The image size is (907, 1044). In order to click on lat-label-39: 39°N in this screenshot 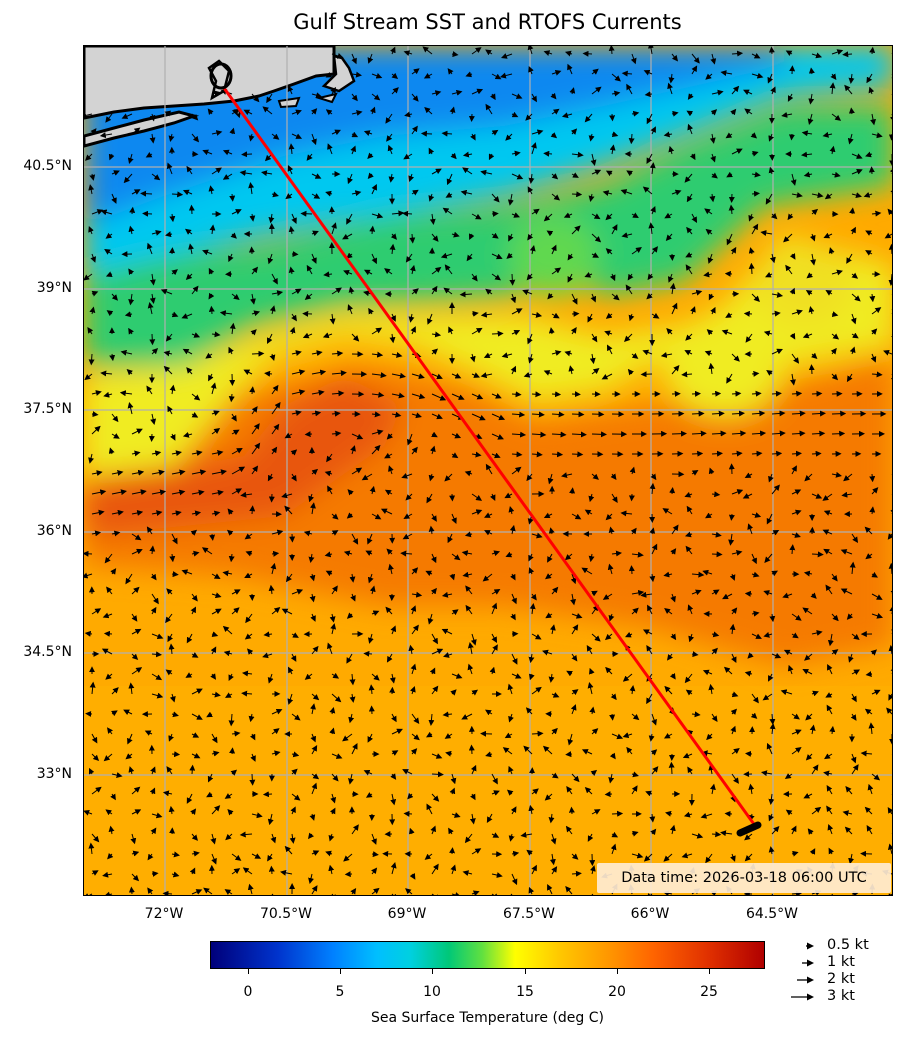, I will do `click(54, 288)`.